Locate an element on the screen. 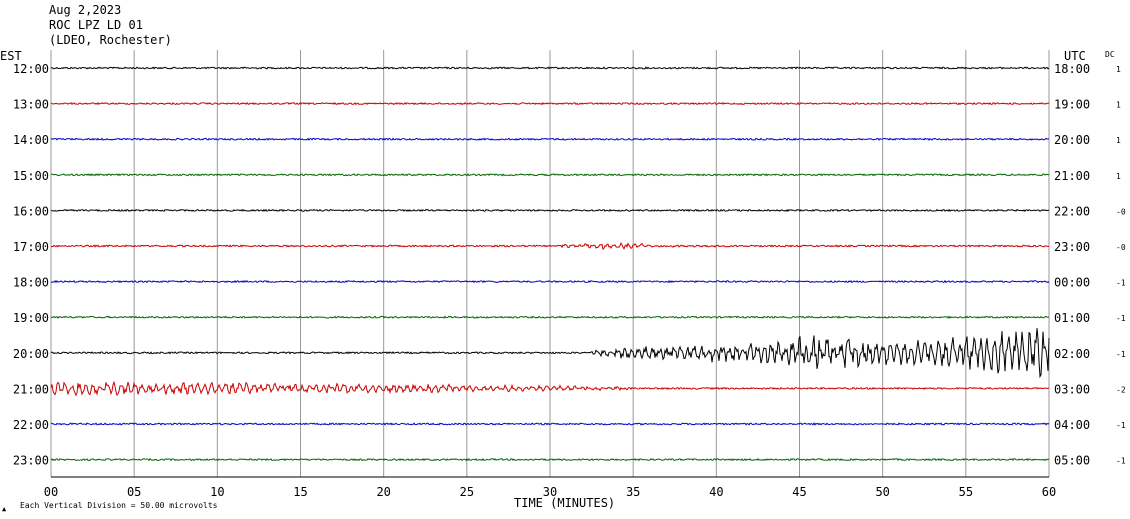 Image resolution: width=1130 pixels, height=519 pixels. x-tick-label: 30 is located at coordinates (550, 492).